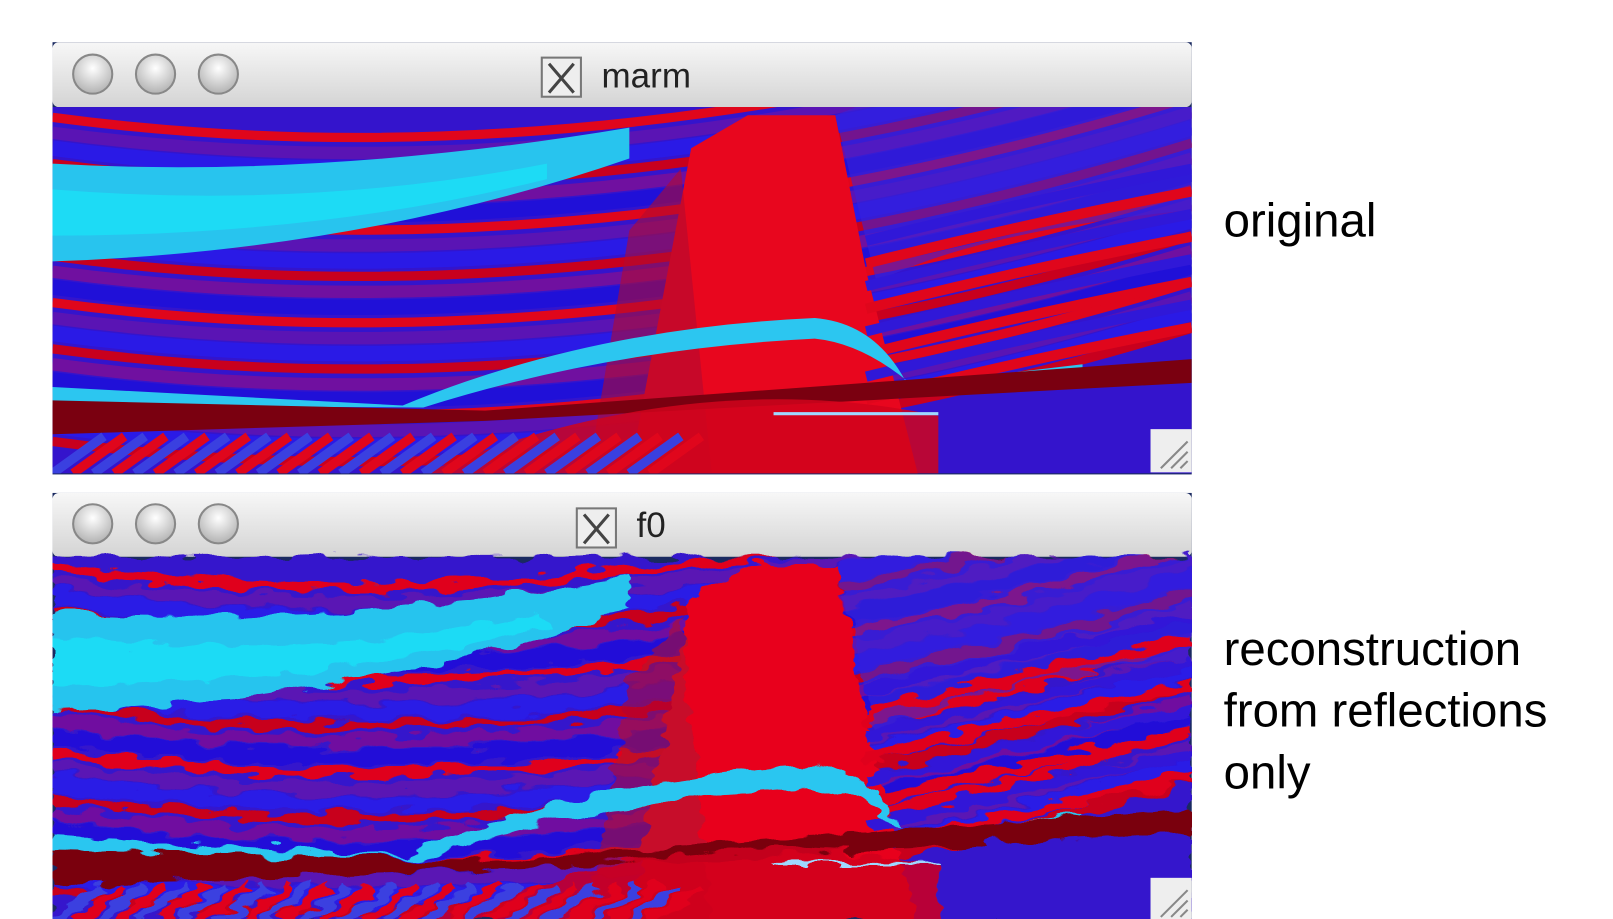 The width and height of the screenshot is (1613, 919). I want to click on window-title: marm, so click(646, 75).